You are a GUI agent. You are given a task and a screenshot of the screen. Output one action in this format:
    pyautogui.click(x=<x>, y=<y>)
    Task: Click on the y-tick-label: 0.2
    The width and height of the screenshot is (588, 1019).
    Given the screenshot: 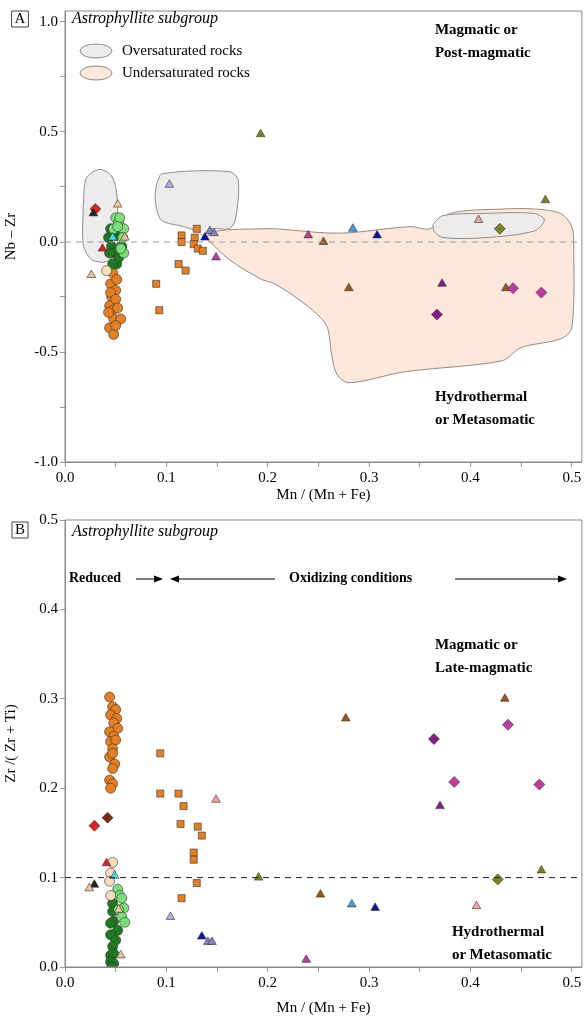 What is the action you would take?
    pyautogui.click(x=48, y=787)
    